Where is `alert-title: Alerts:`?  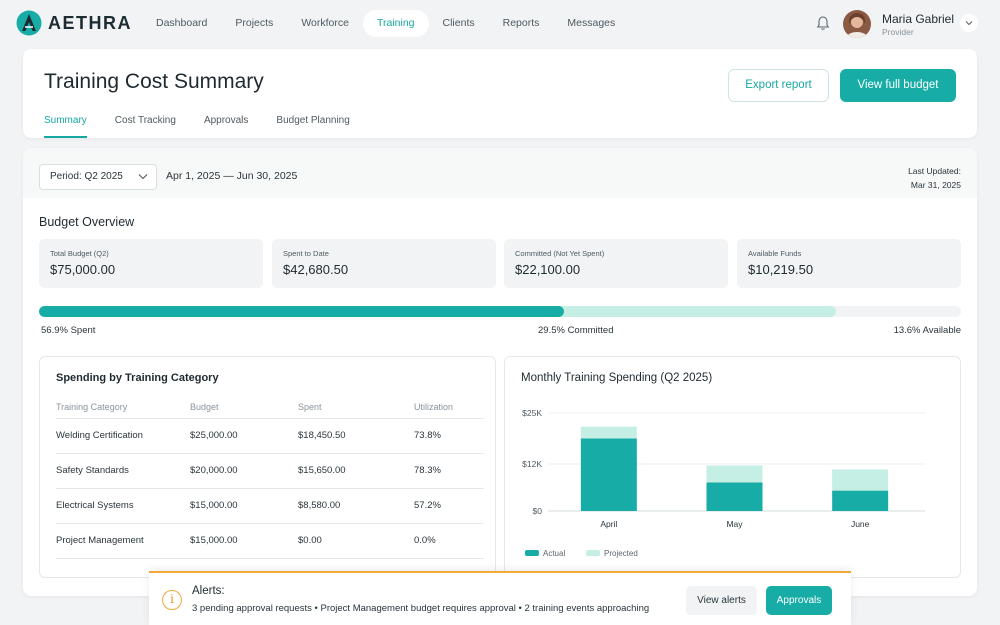
alert-title: Alerts: is located at coordinates (208, 591).